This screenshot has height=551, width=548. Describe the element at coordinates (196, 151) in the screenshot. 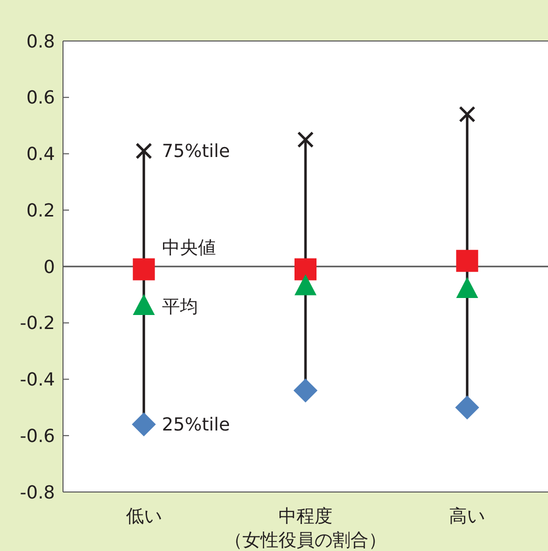

I see `series-label: 75%tile` at that location.